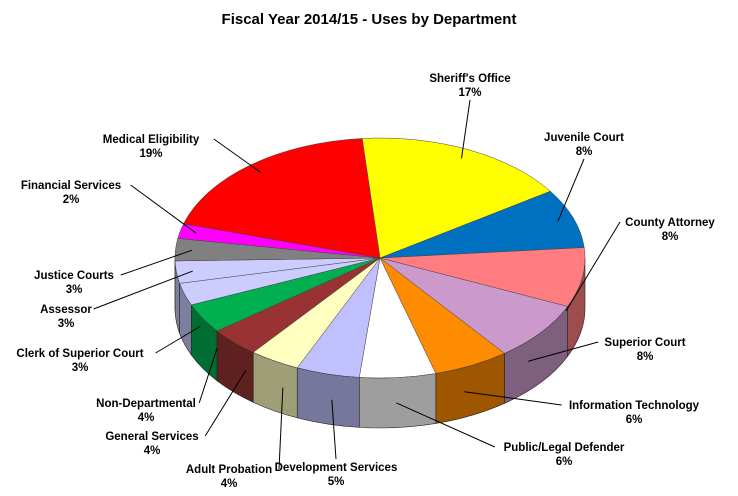 The width and height of the screenshot is (738, 496). I want to click on leader-line-sheriff-s-office, so click(465, 129).